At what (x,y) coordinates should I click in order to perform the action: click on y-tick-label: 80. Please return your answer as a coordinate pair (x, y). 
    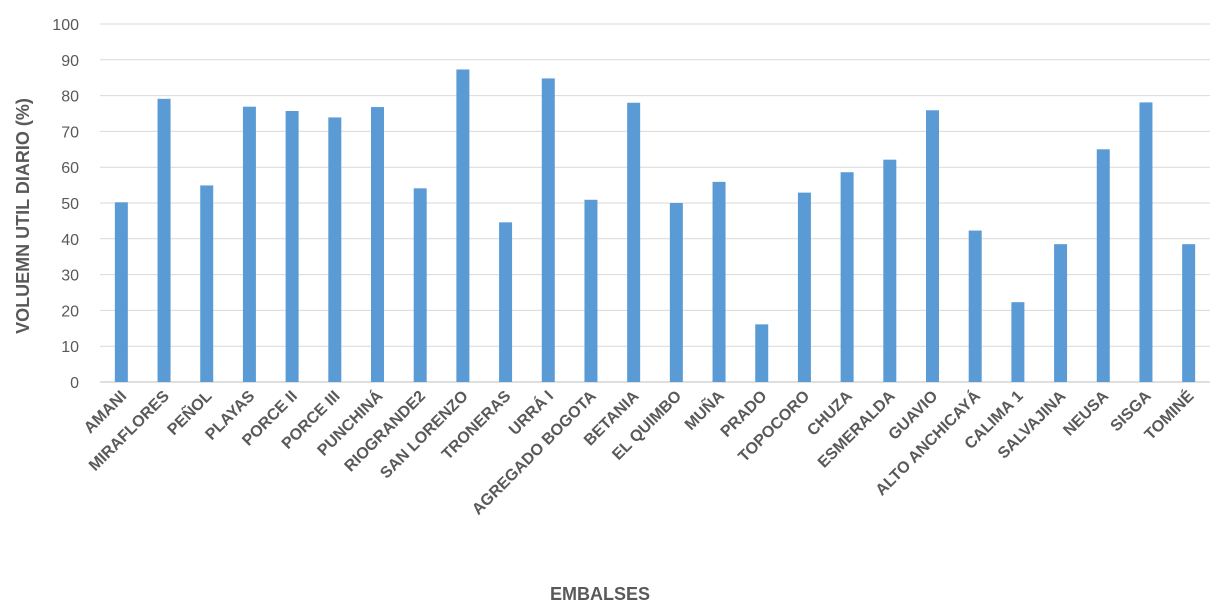
    Looking at the image, I should click on (70, 97).